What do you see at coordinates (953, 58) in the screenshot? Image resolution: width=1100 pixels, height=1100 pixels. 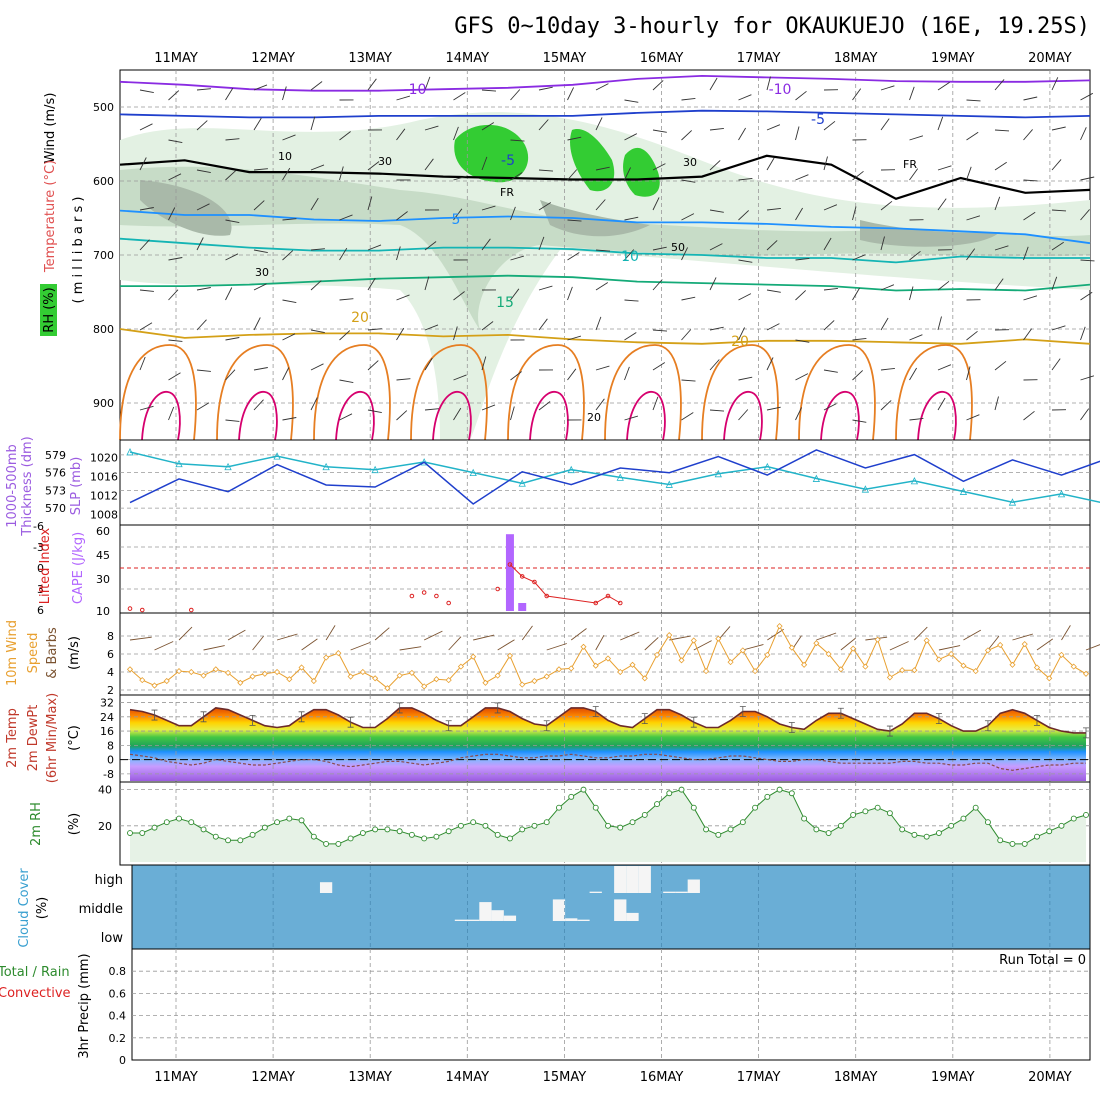 I see `date-label-top: 19MAY` at bounding box center [953, 58].